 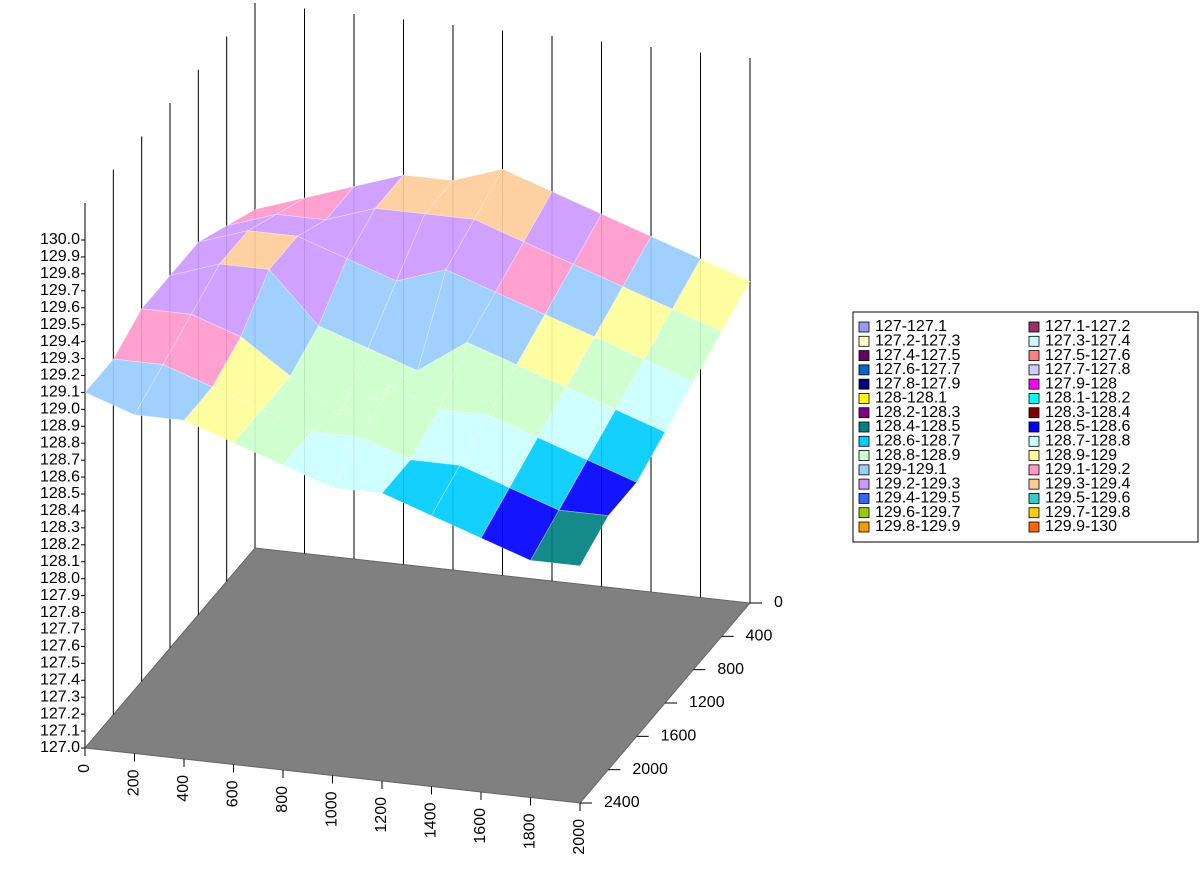 I want to click on legend-label: 128.1-128.2, so click(x=1088, y=398).